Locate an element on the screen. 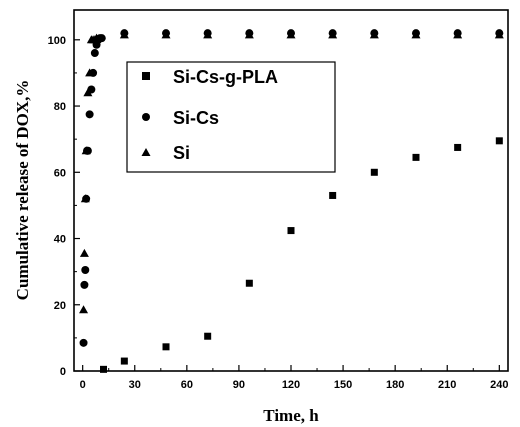  legend-marker-triangle is located at coordinates (146, 152).